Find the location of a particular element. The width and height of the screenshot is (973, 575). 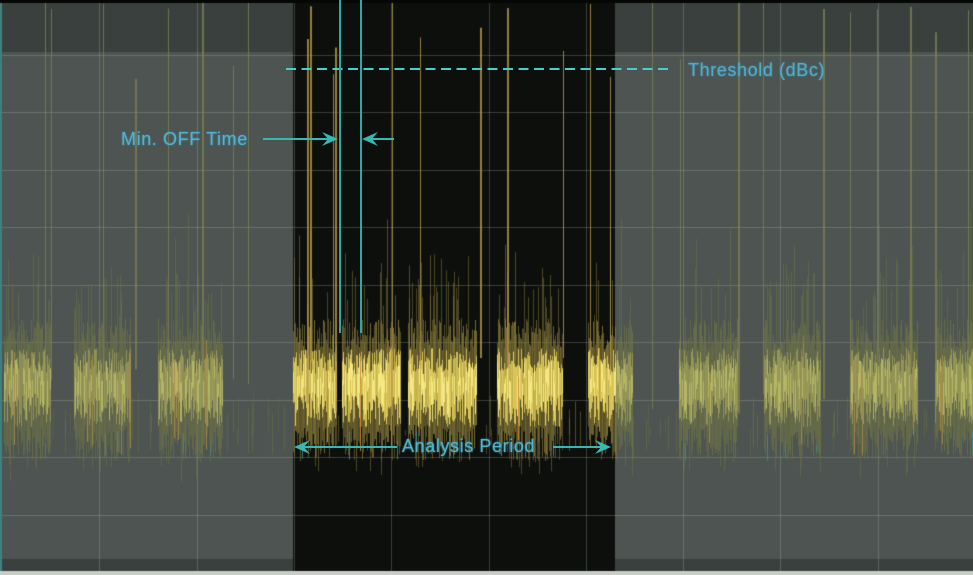

min-off-time-label: Min. OFF Time is located at coordinates (184, 139).